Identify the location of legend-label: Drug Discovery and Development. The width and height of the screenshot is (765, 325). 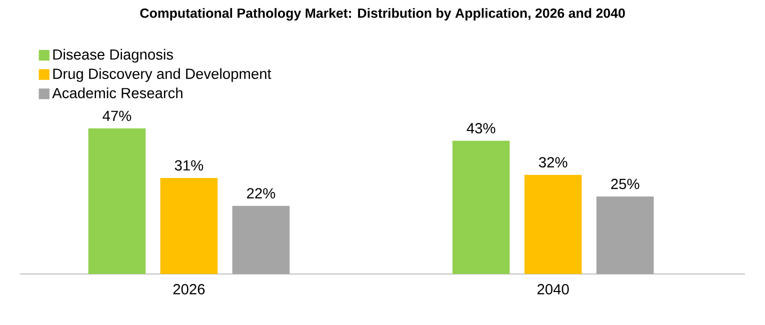
(162, 75).